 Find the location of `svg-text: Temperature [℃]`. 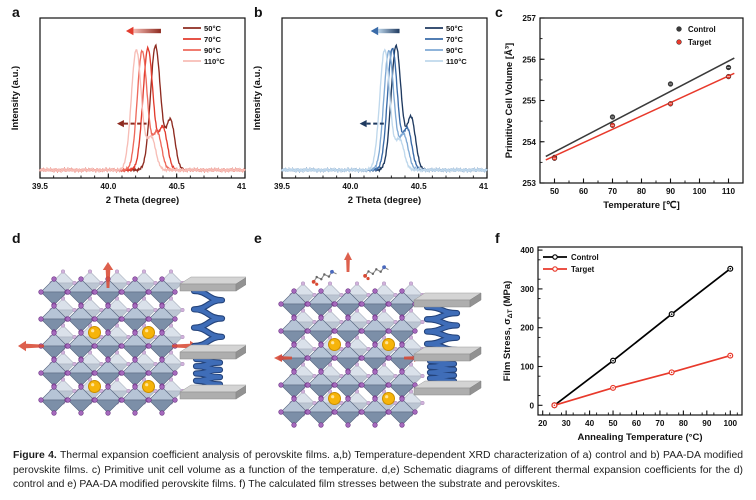

svg-text: Temperature [℃] is located at coordinates (641, 205).